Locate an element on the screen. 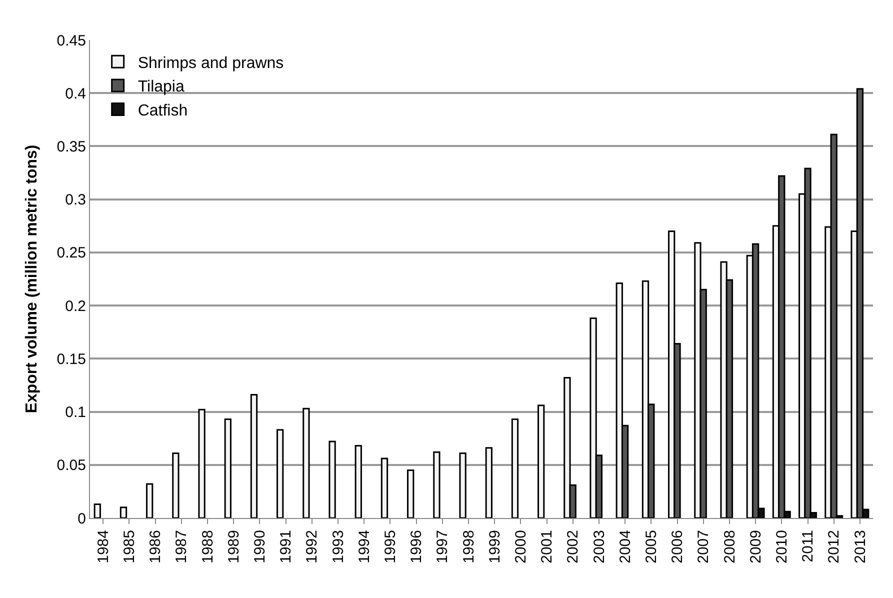 The height and width of the screenshot is (598, 893). x-tick-label: 2008 is located at coordinates (729, 547).